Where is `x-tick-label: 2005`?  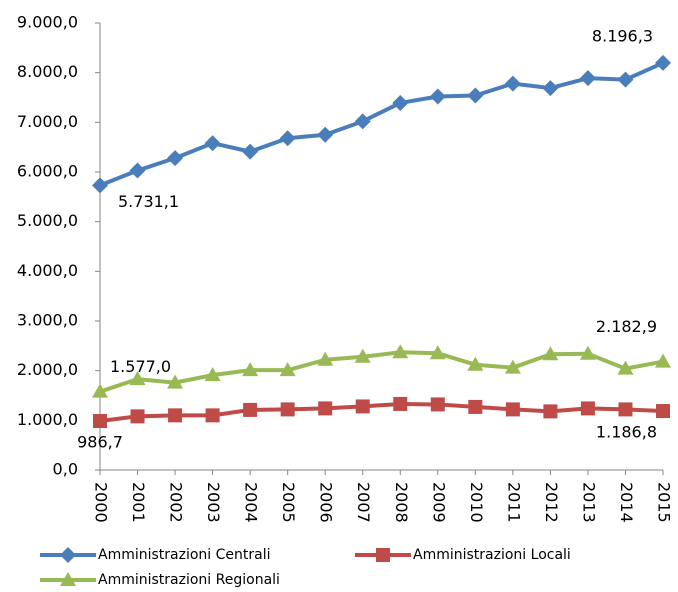 x-tick-label: 2005 is located at coordinates (288, 502).